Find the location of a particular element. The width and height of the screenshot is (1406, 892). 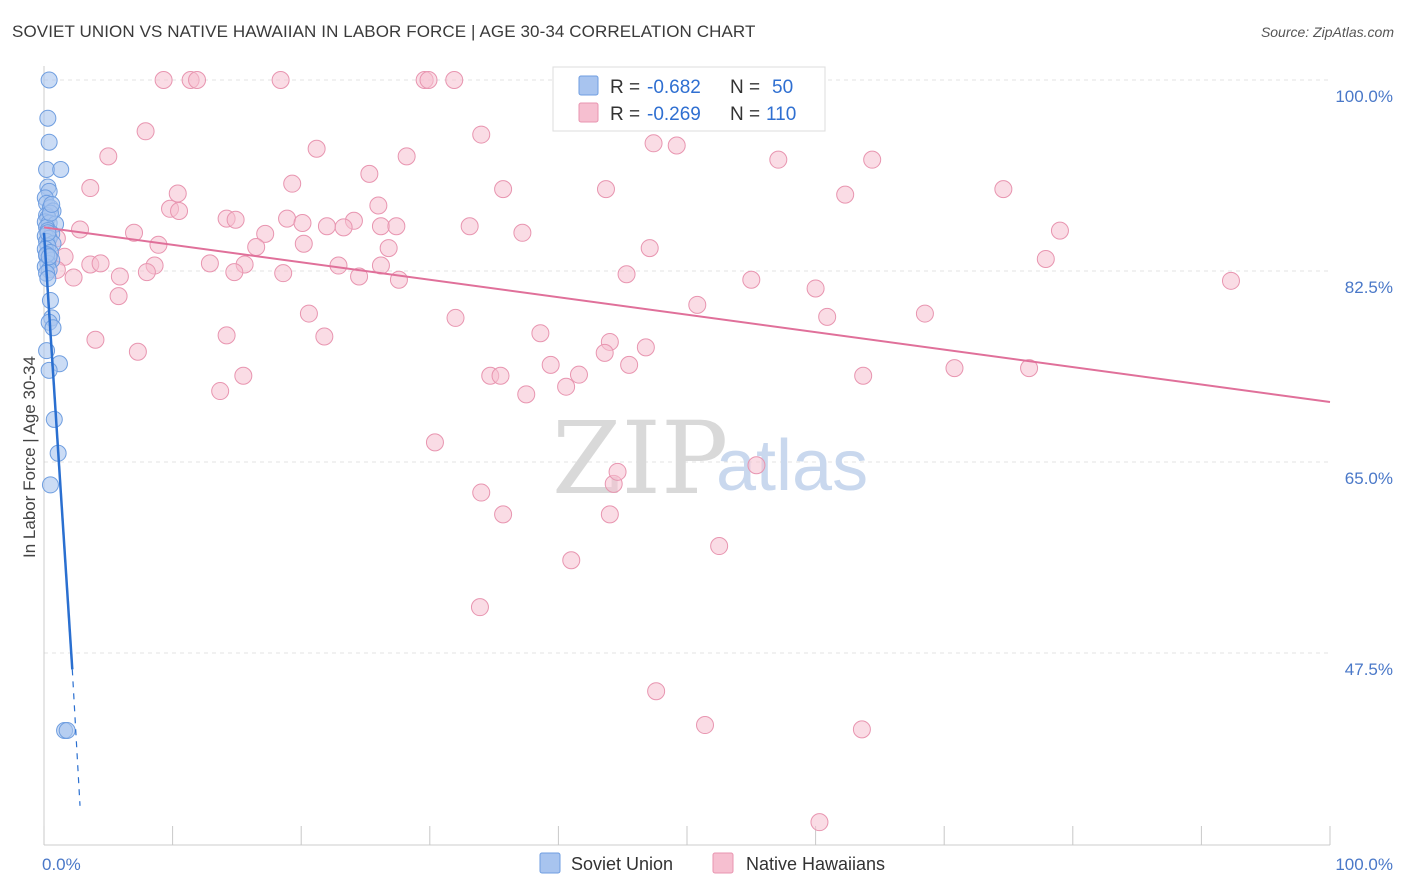

source-label: Source: ZipAtlas.com is located at coordinates (1327, 32).